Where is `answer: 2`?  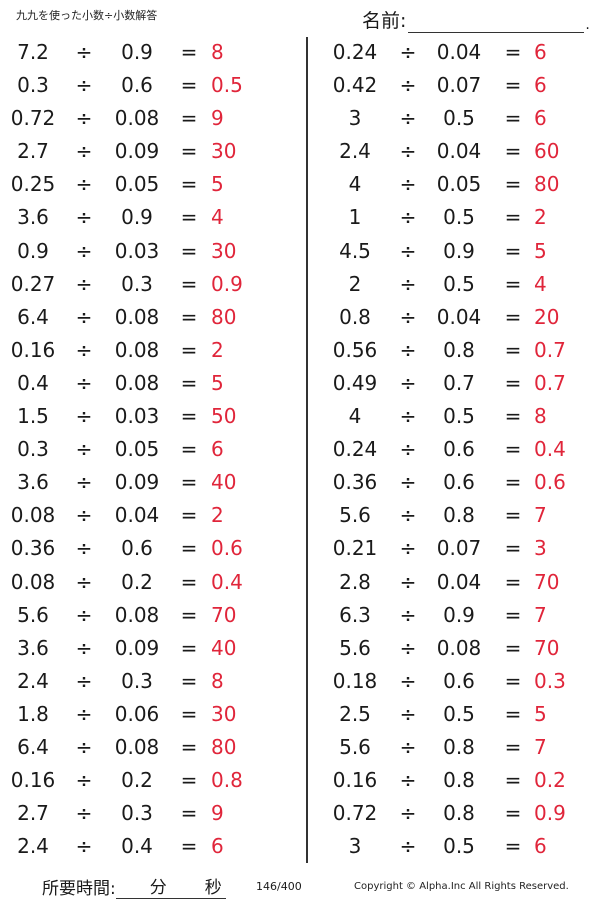 answer: 2 is located at coordinates (217, 349).